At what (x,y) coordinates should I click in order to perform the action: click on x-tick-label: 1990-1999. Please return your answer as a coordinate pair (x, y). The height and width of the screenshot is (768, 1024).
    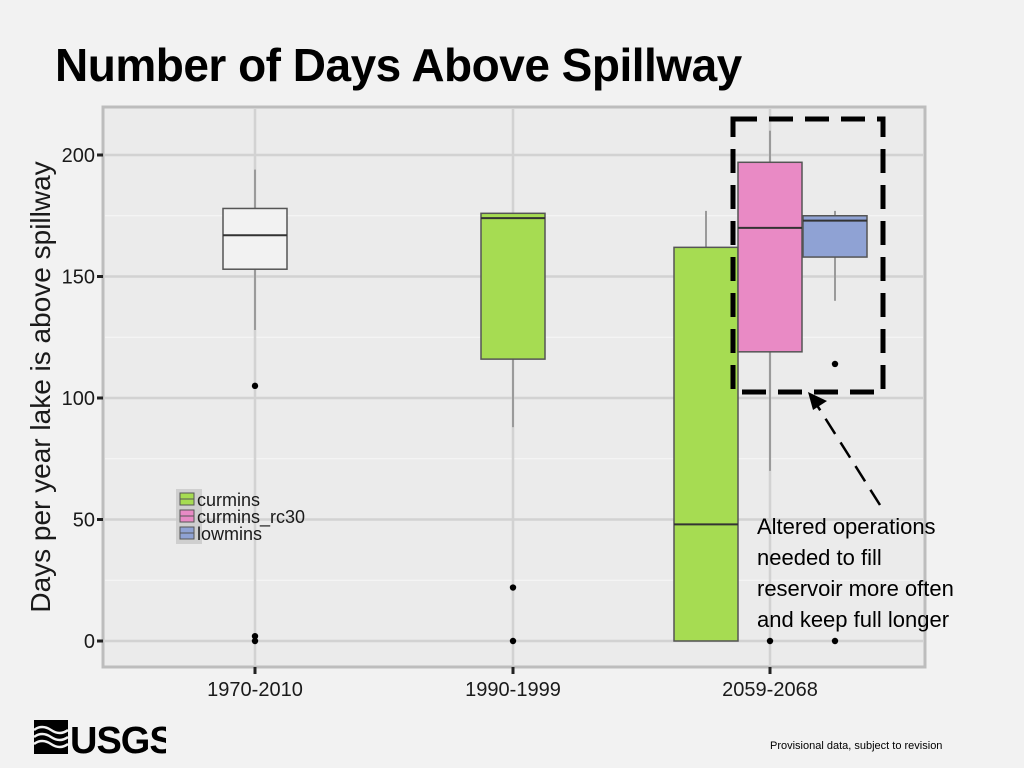
    Looking at the image, I should click on (513, 689).